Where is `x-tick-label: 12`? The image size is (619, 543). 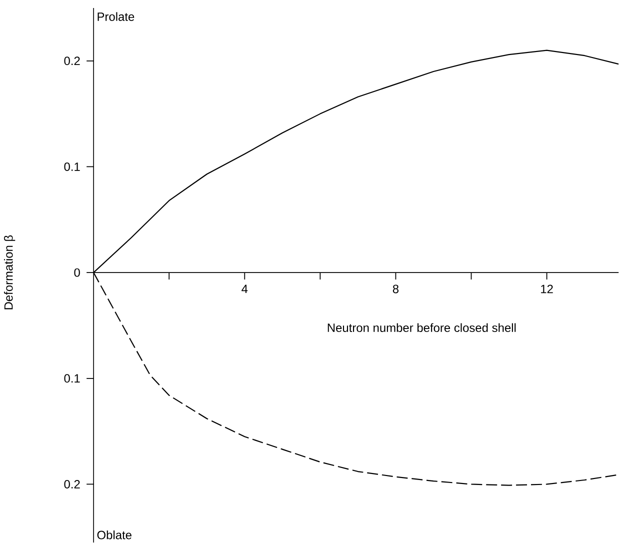
x-tick-label: 12 is located at coordinates (547, 289).